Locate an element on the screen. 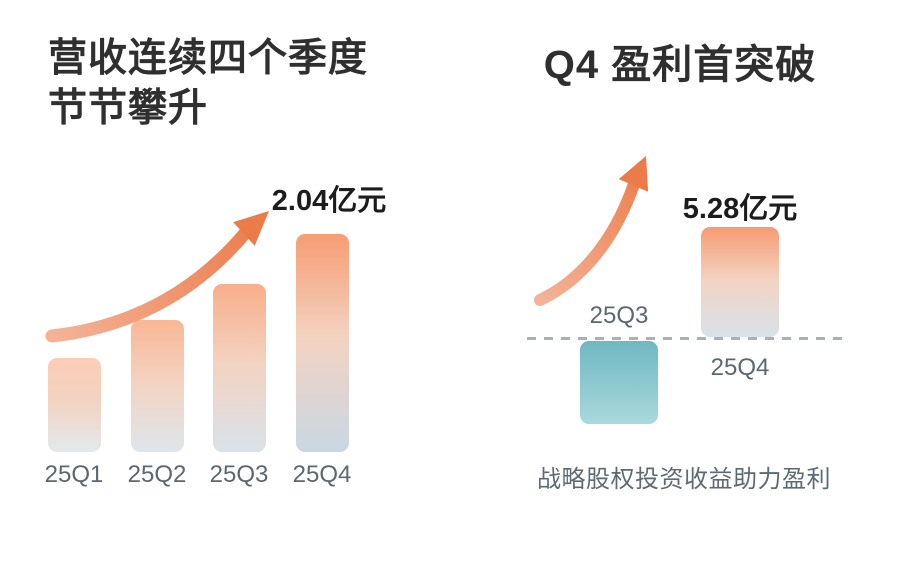 This screenshot has height=588, width=906. profit-title: Q4 盈利首突破 is located at coordinates (680, 65).